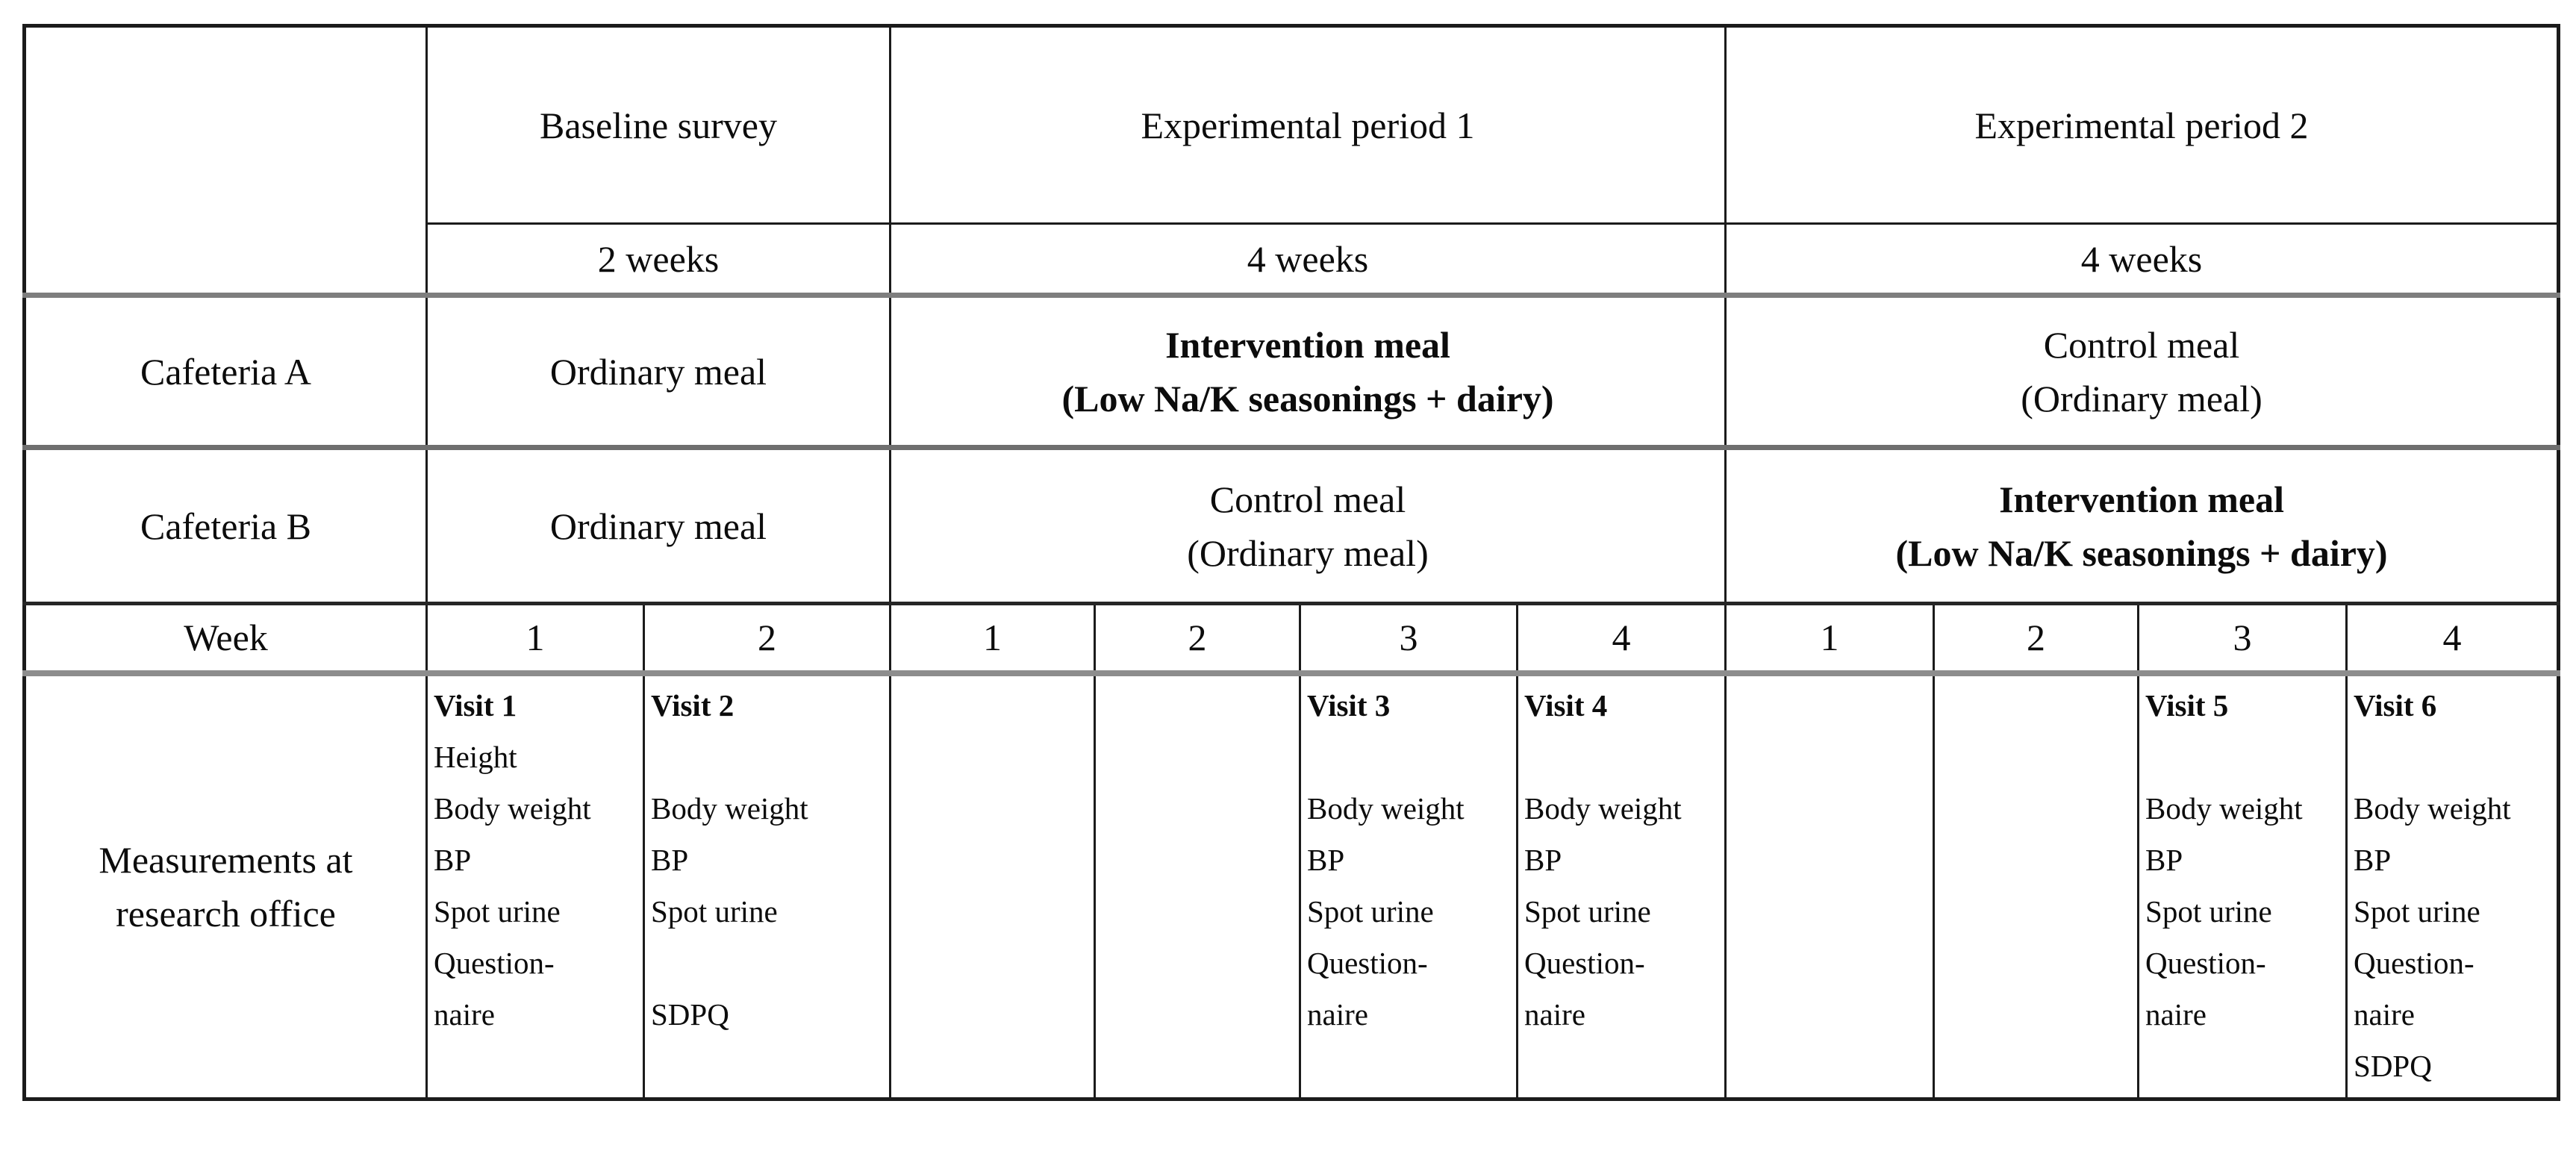 This screenshot has height=1151, width=2576. I want to click on cafeteria-b-baseline-meal: Ordinary meal, so click(658, 525).